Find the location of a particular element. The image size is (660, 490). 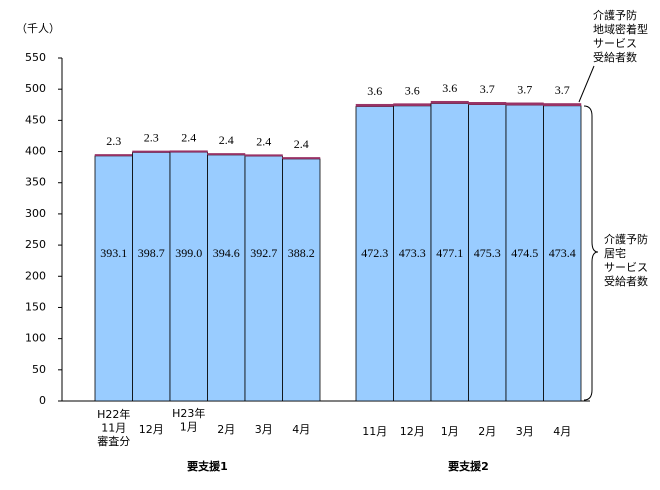

y-tick-label: 200 is located at coordinates (35, 275).